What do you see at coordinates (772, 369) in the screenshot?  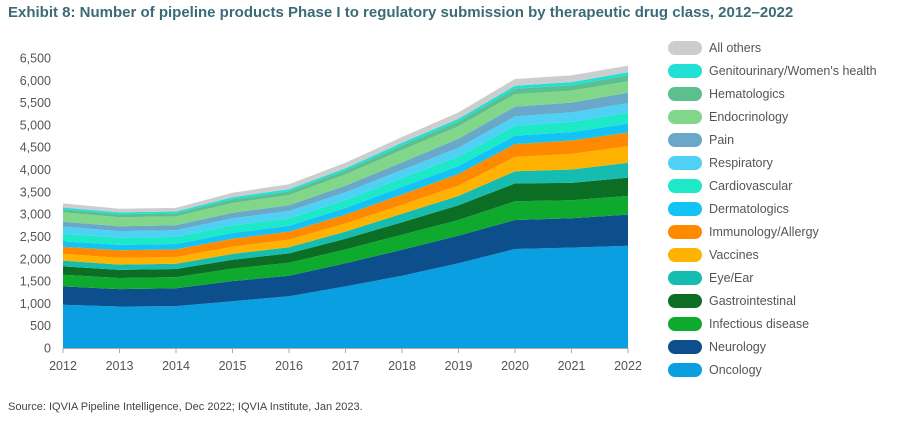 I see `legend-item-oncology: Oncology` at bounding box center [772, 369].